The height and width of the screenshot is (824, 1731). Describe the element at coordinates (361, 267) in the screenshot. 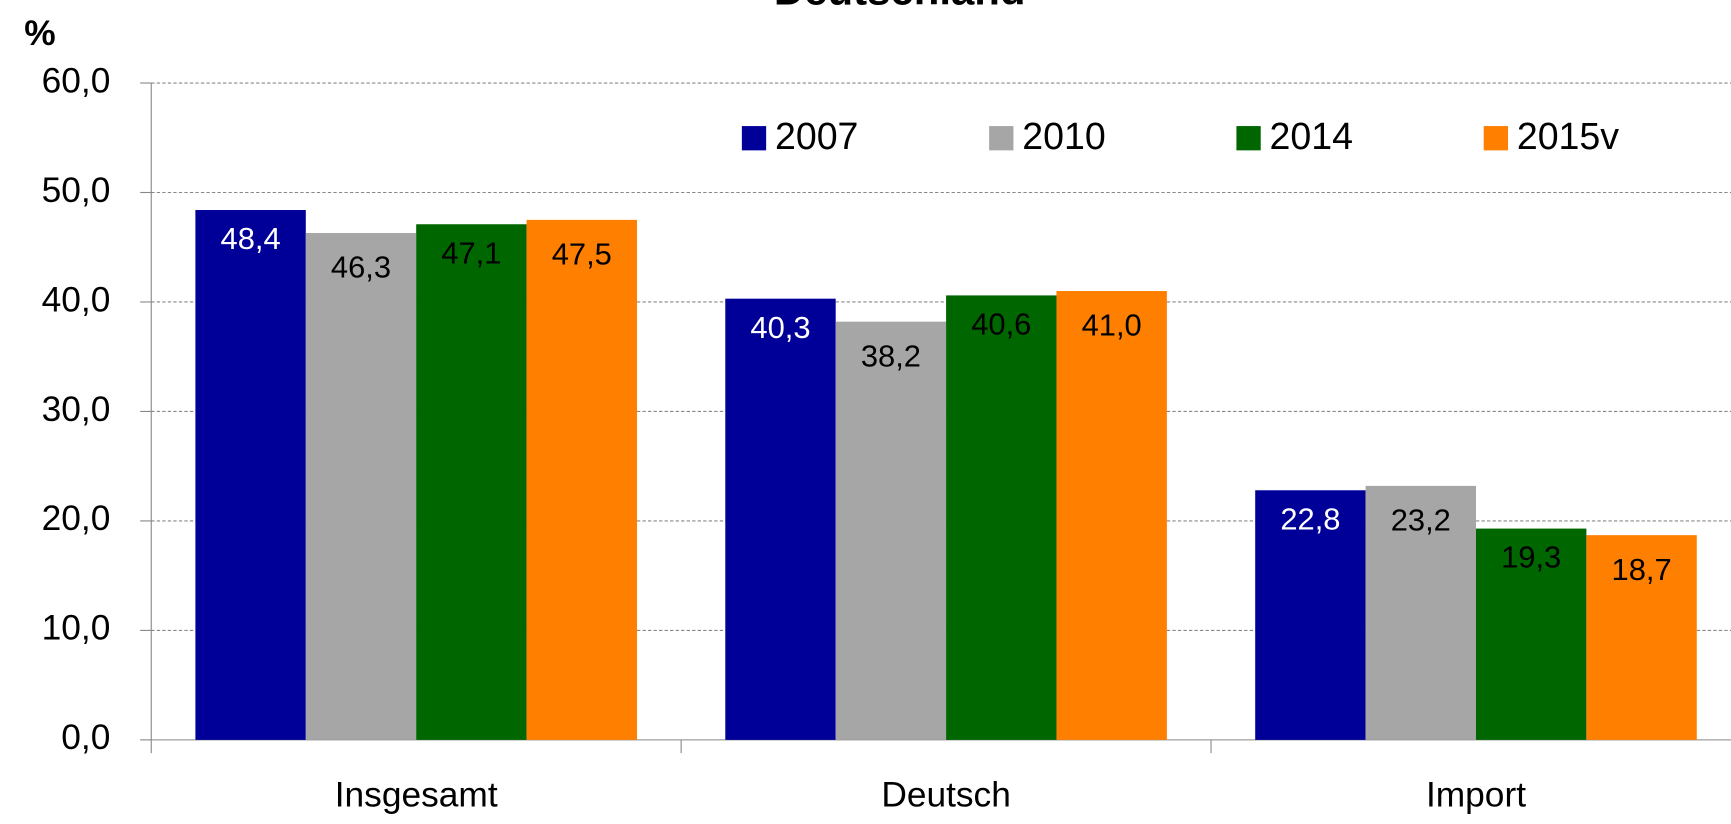

I see `data-label: 46,3` at that location.